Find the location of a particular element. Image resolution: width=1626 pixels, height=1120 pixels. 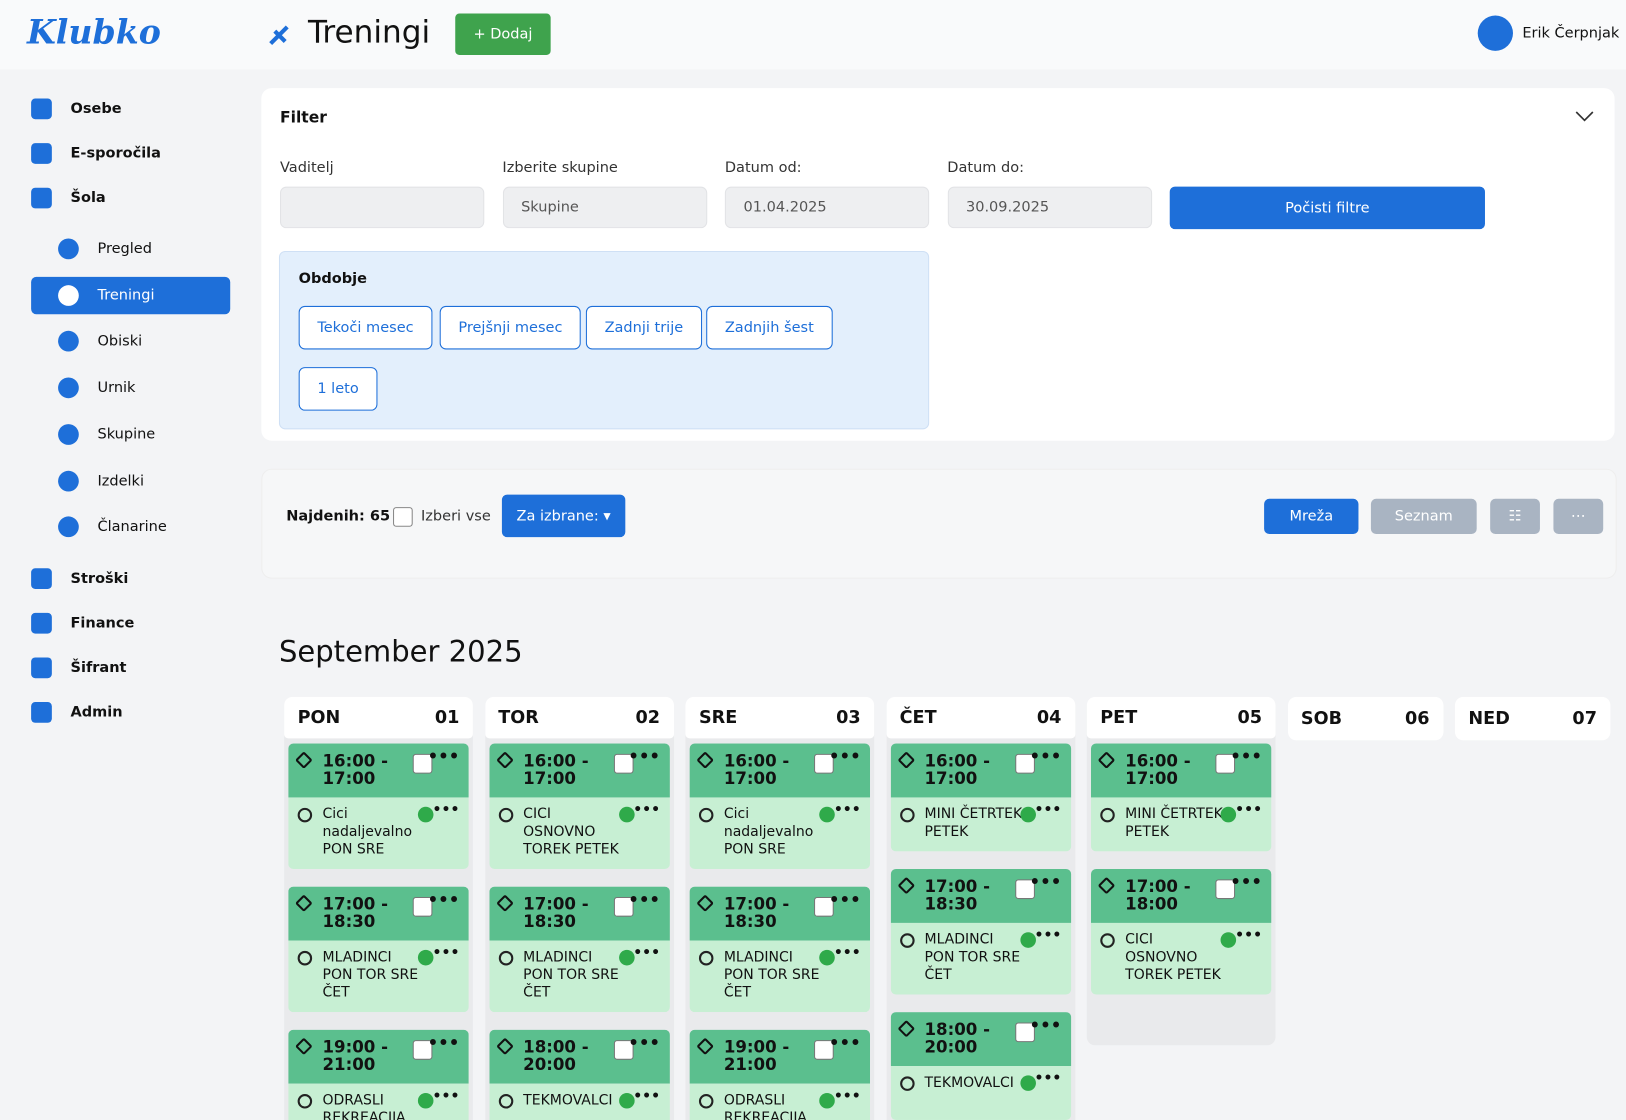

nav-subitem: Skupine is located at coordinates (106, 434).